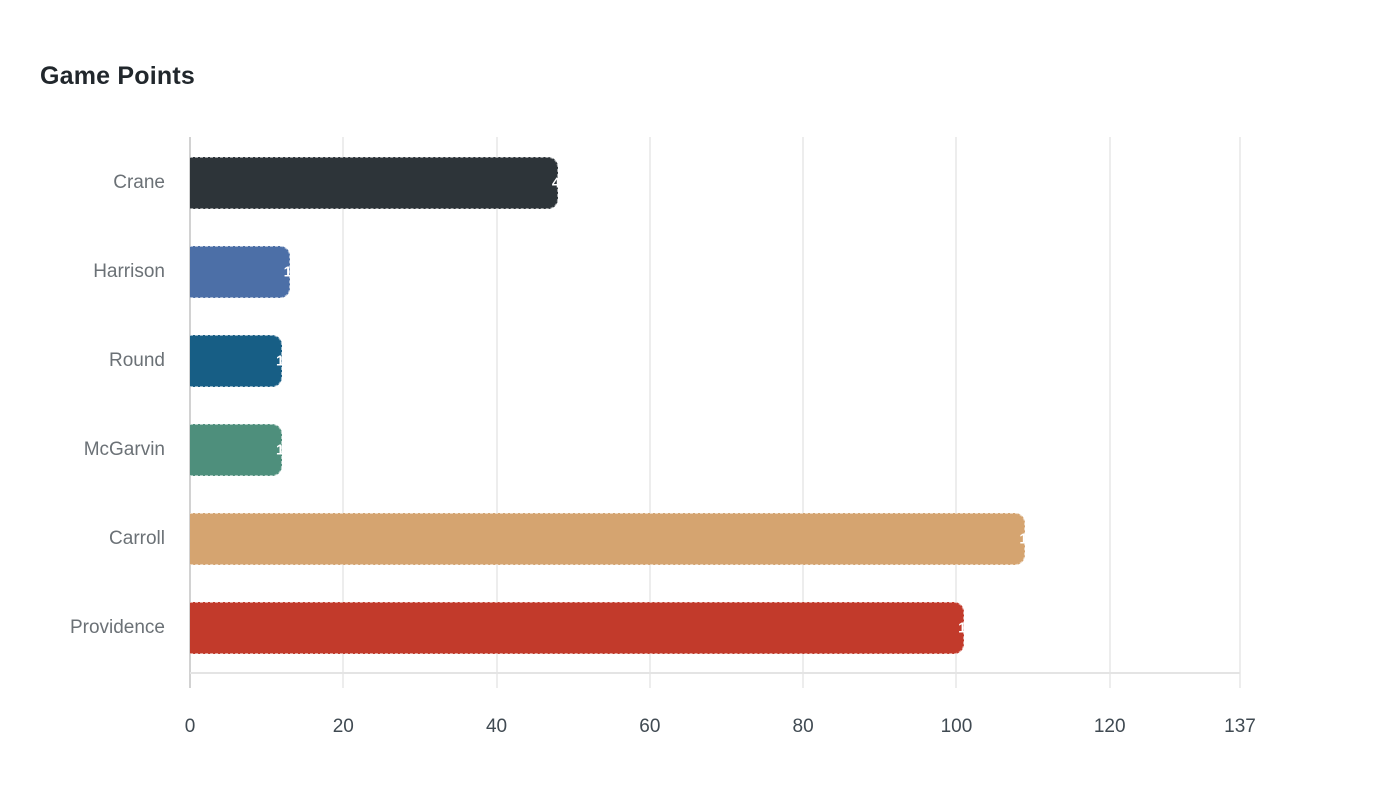 The width and height of the screenshot is (1400, 800). Describe the element at coordinates (241, 361) in the screenshot. I see `bar-round: 12` at that location.